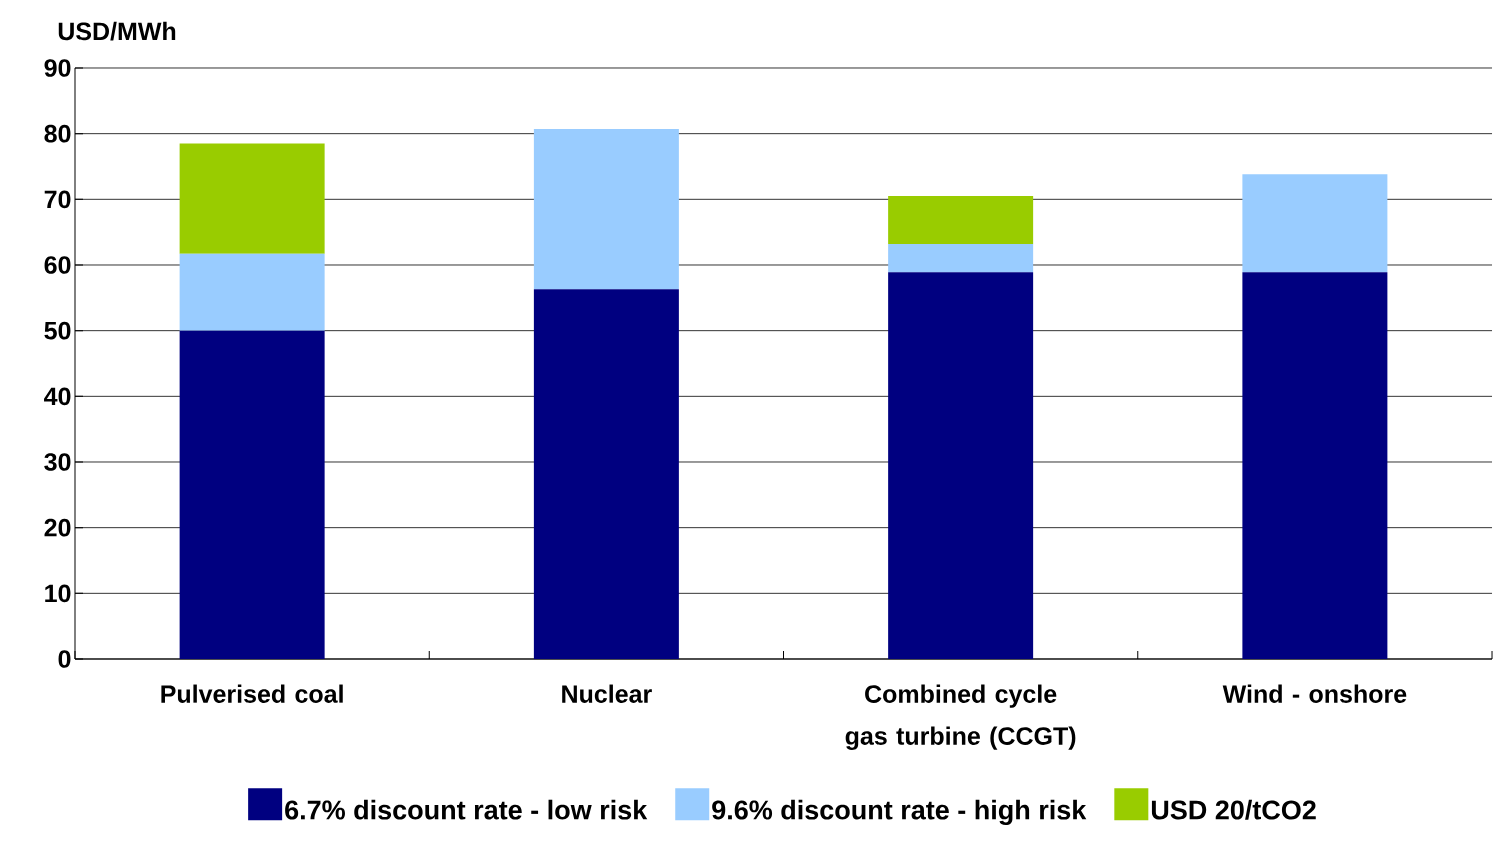  What do you see at coordinates (57, 330) in the screenshot?
I see `y-tick-label: 50` at bounding box center [57, 330].